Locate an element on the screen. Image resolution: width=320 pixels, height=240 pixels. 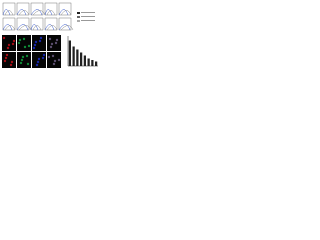
legend is located at coordinates (86, 17).